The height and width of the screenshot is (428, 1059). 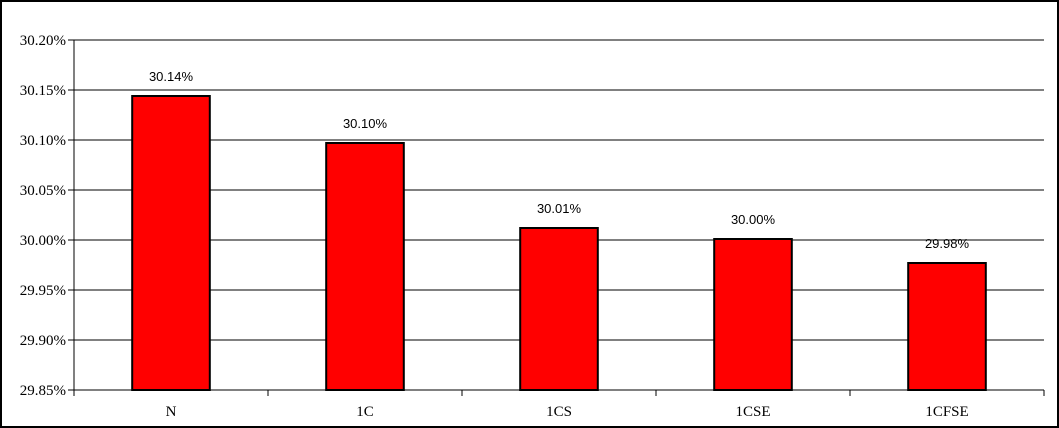 What do you see at coordinates (752, 412) in the screenshot?
I see `x-tick-label: 1CSE` at bounding box center [752, 412].